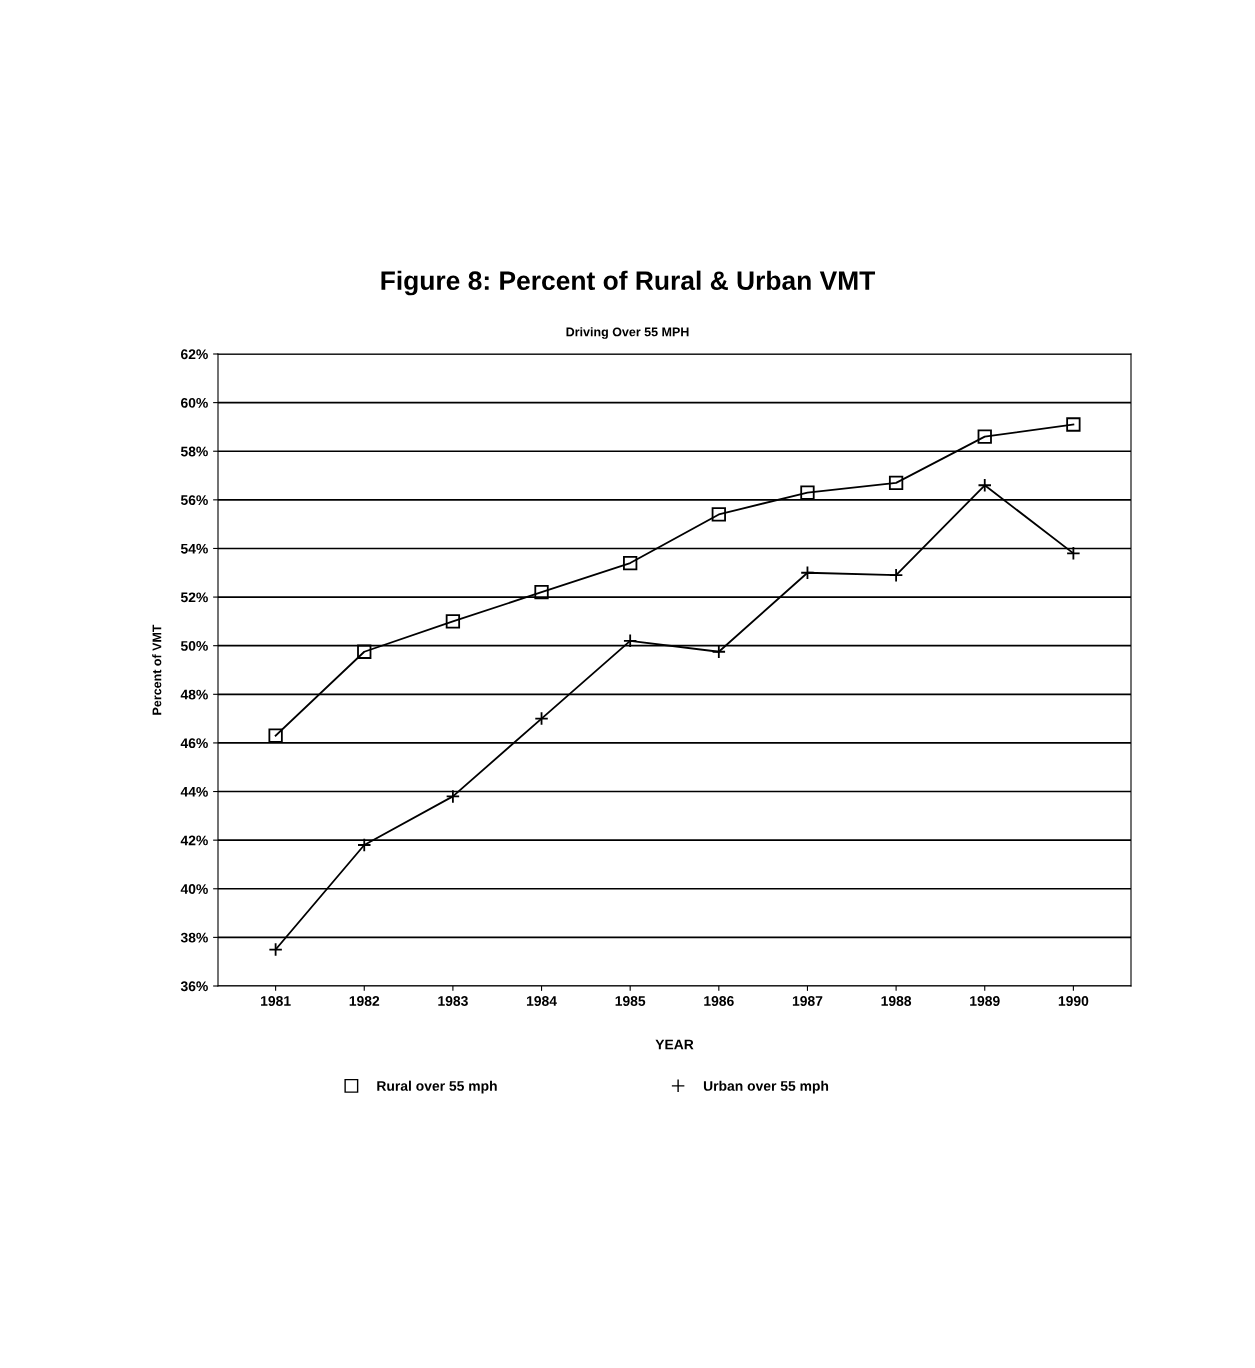 This screenshot has height=1368, width=1255. What do you see at coordinates (194, 451) in the screenshot?
I see `y-tick-label: 58%` at bounding box center [194, 451].